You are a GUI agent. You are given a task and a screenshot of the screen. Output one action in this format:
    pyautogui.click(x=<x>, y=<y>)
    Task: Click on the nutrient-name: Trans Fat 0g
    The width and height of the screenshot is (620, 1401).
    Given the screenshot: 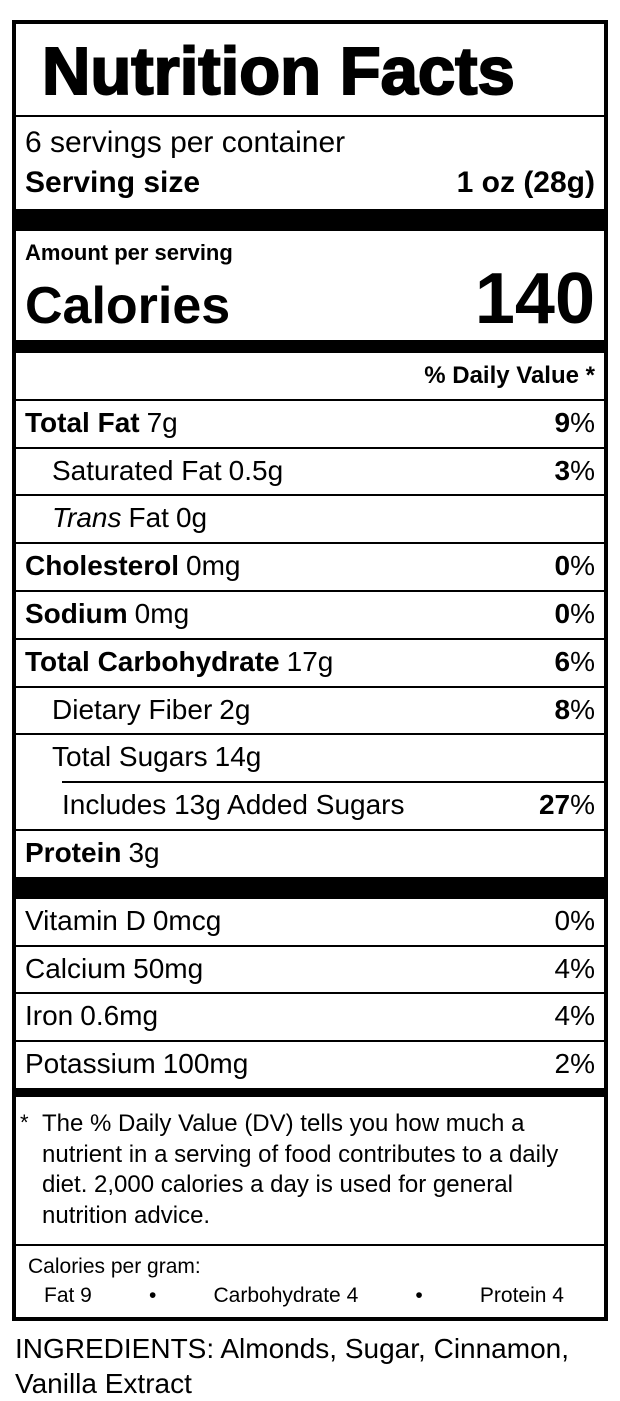 What is the action you would take?
    pyautogui.click(x=130, y=518)
    